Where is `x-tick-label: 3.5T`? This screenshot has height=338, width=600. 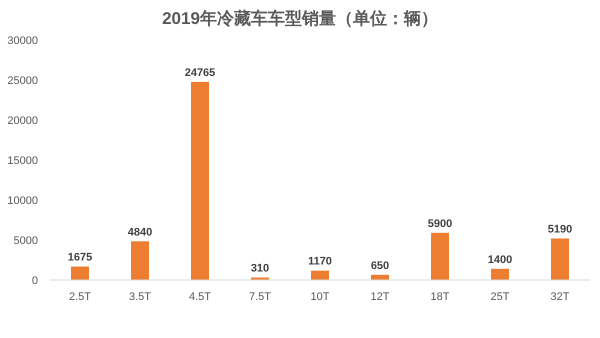 x-tick-label: 3.5T is located at coordinates (140, 297).